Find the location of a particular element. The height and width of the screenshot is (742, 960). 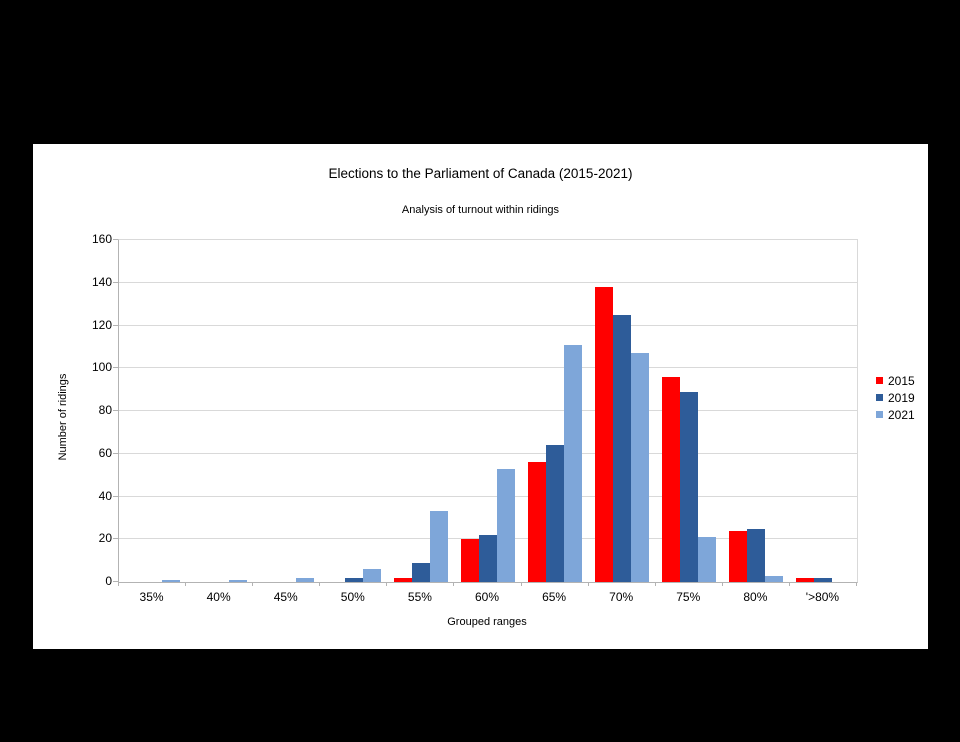

y-axis-label: 60 is located at coordinates (105, 452).